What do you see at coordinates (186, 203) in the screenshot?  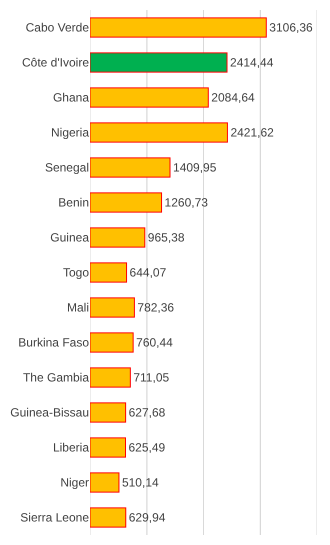 I see `data-label: 1260,73` at bounding box center [186, 203].